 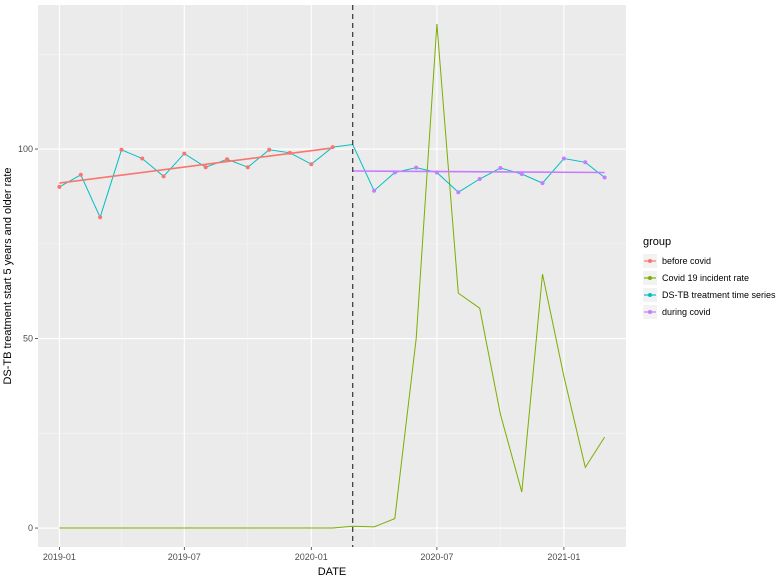 What do you see at coordinates (311, 557) in the screenshot?
I see `x-tick-label: 2020-01` at bounding box center [311, 557].